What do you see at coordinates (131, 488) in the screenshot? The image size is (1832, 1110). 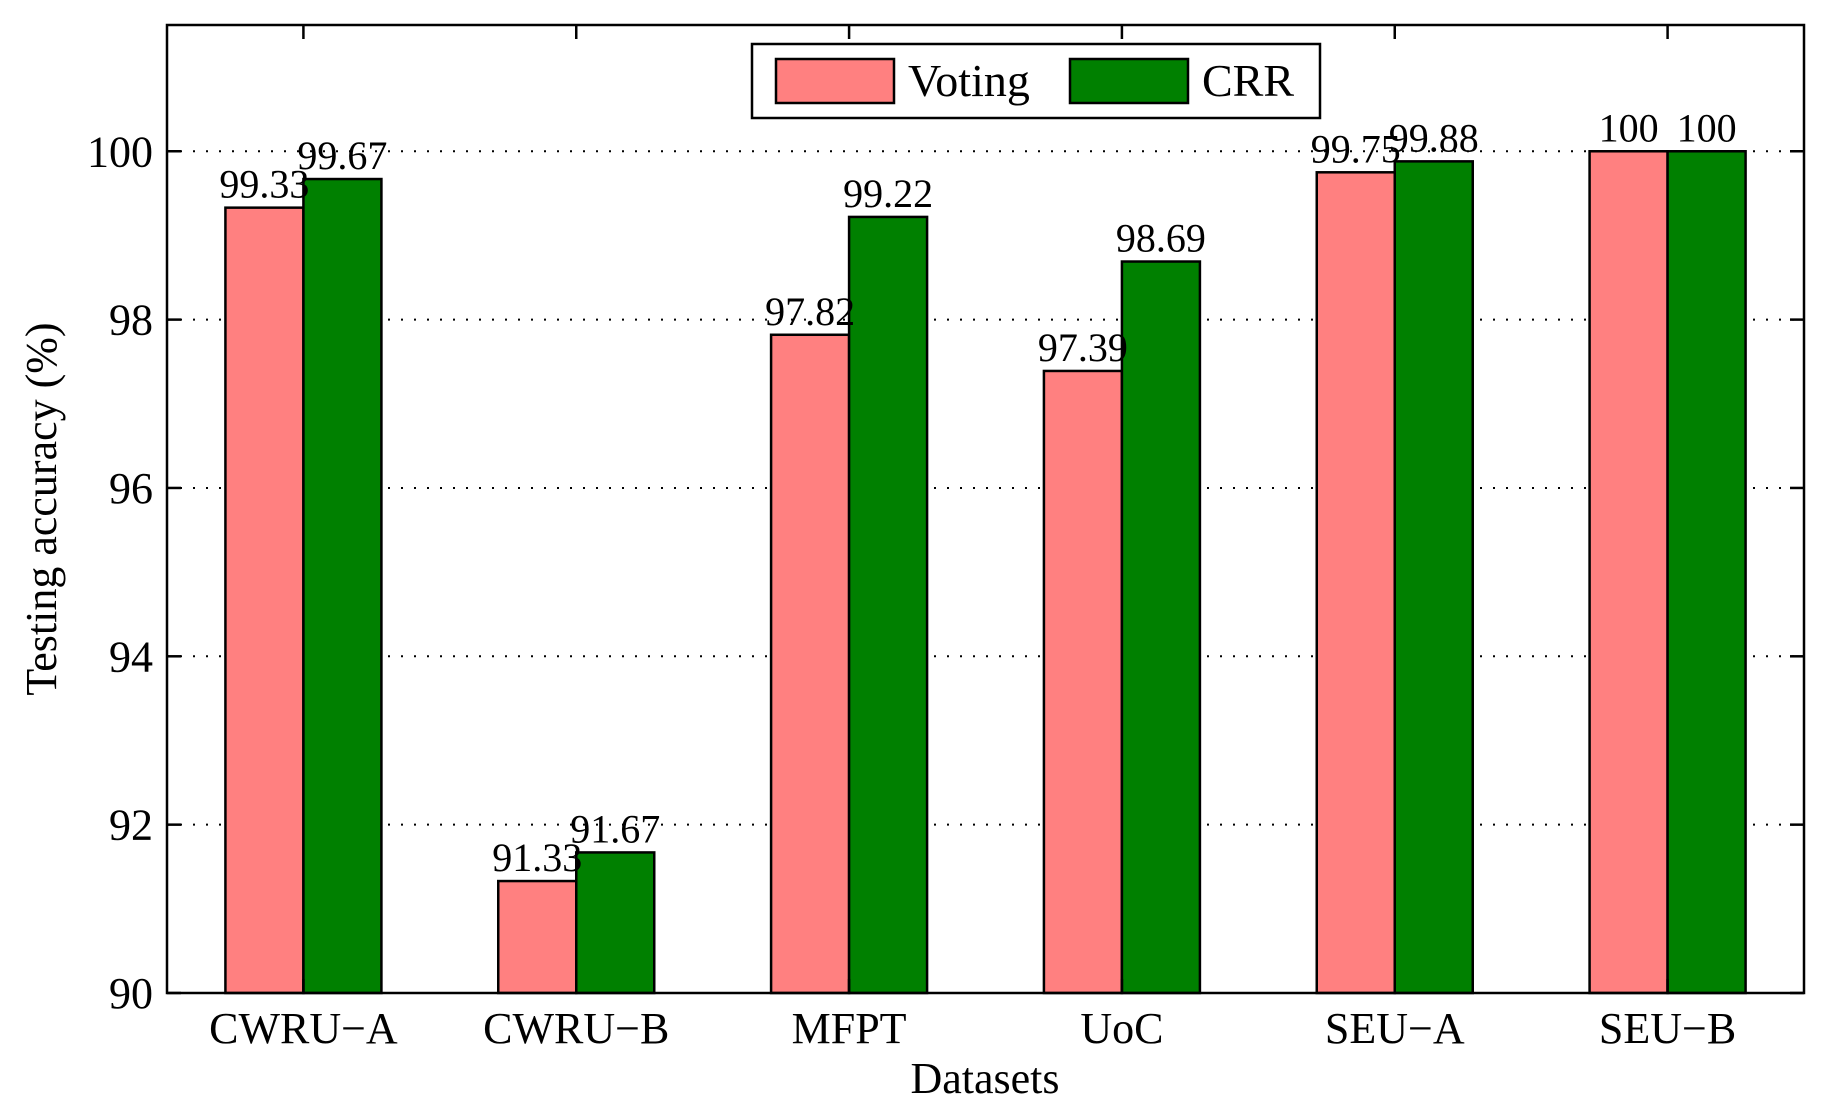 I see `y-tick-label: 96` at bounding box center [131, 488].